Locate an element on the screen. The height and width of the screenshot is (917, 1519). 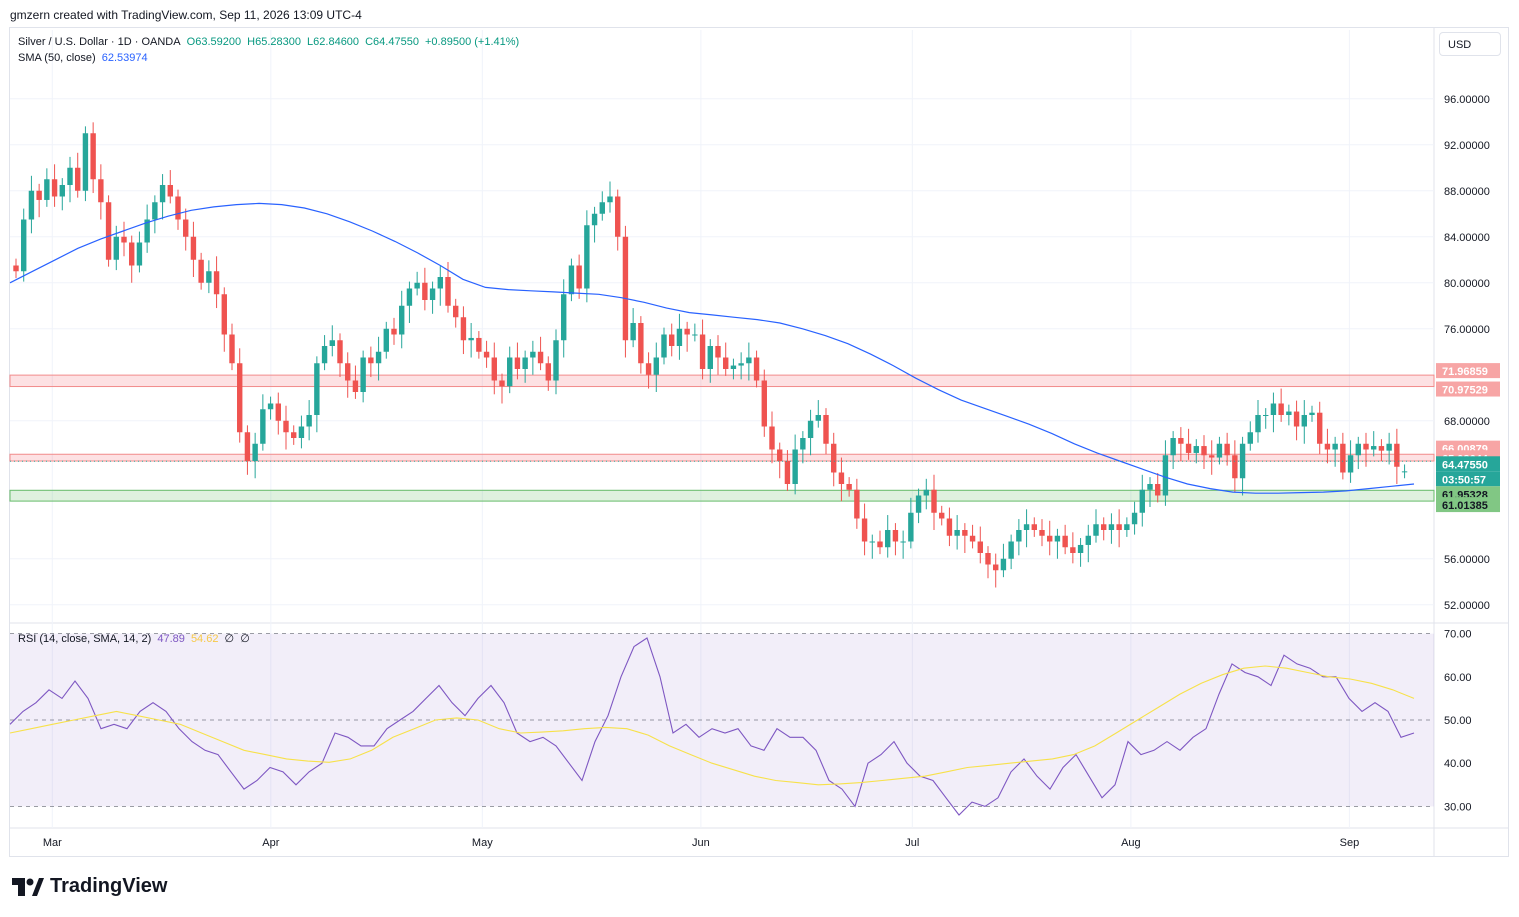
tradingview-logo-icon is located at coordinates (28, 886).